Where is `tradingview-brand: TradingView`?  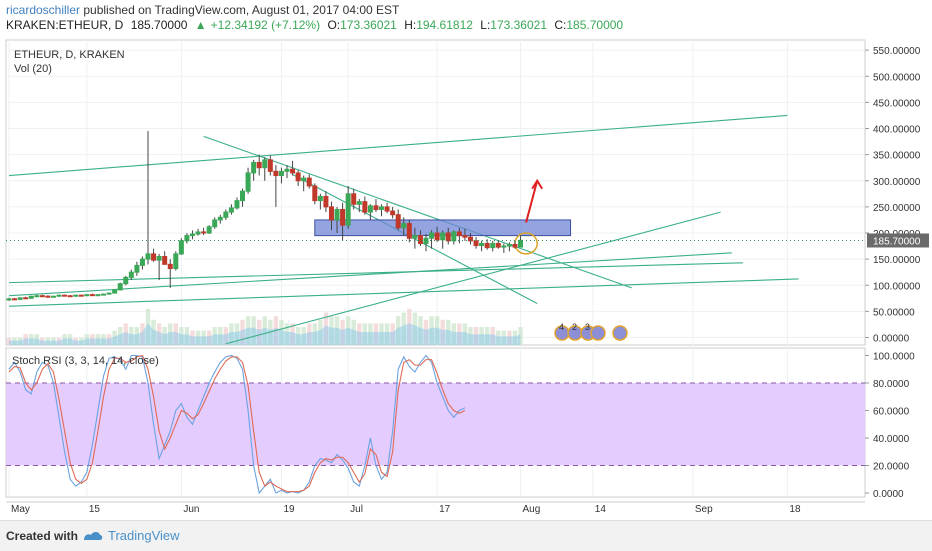
tradingview-brand: TradingView is located at coordinates (144, 535).